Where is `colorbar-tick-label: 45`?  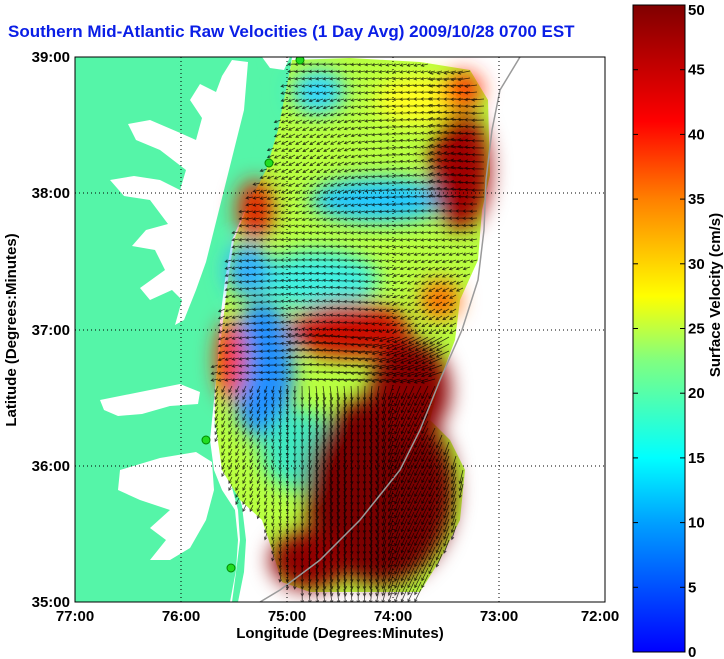
colorbar-tick-label: 45 is located at coordinates (696, 70).